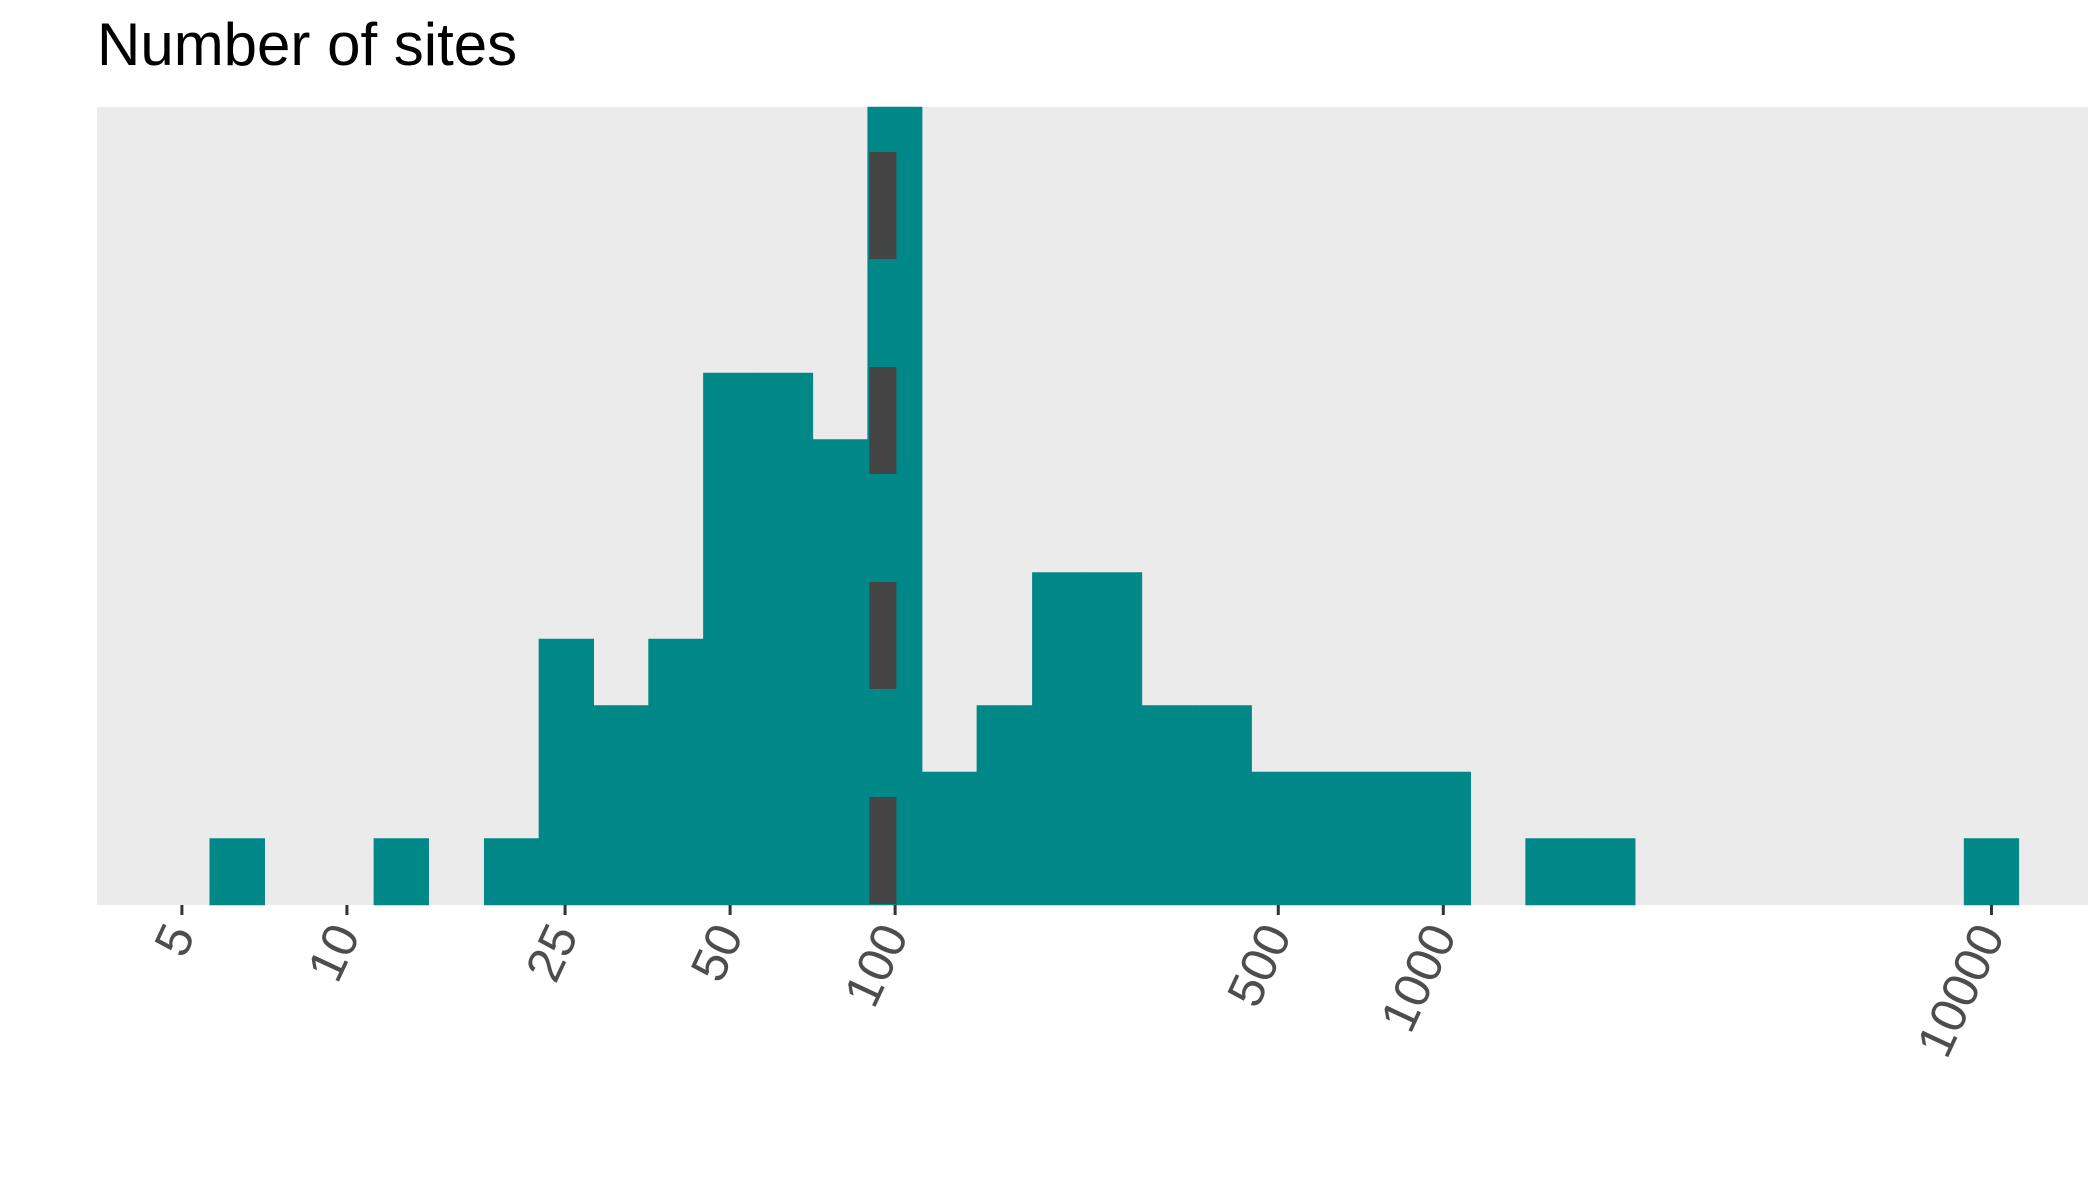  Describe the element at coordinates (1259, 965) in the screenshot. I see `x-tick-label: 500` at that location.